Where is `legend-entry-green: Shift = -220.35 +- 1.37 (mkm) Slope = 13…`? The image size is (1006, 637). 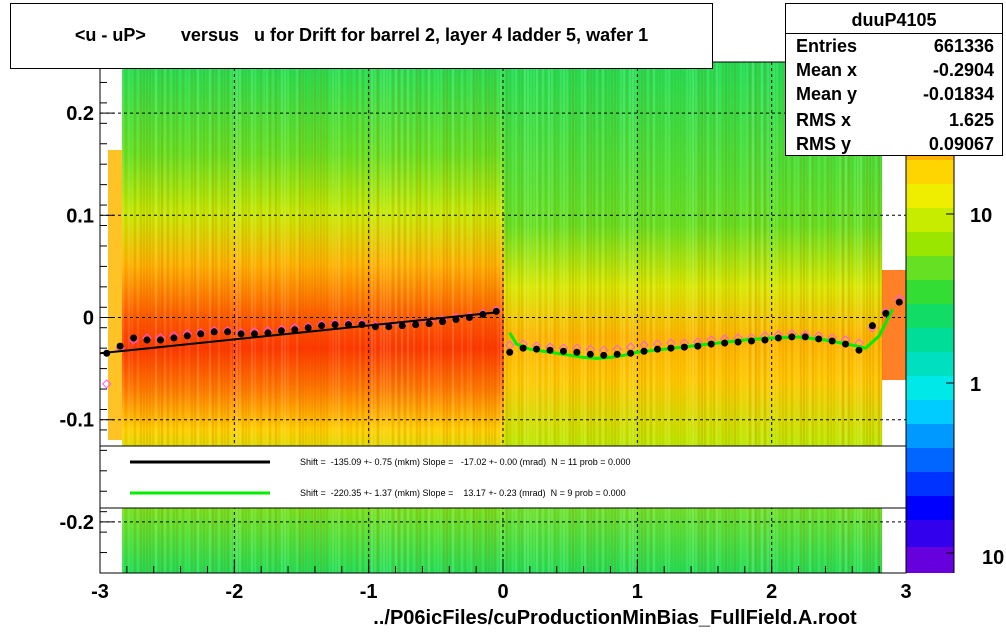 legend-entry-green: Shift = -220.35 +- 1.37 (mkm) Slope = 13… is located at coordinates (463, 493).